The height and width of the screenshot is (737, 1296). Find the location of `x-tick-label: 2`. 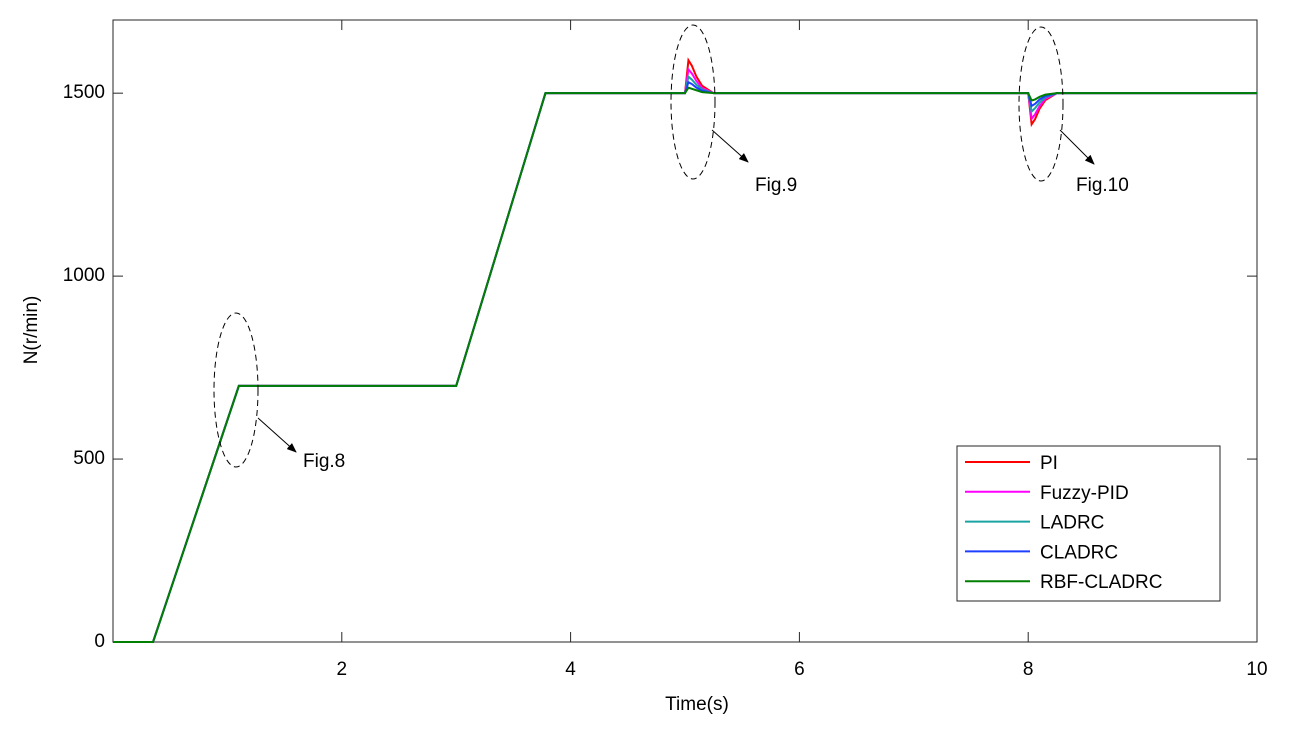

x-tick-label: 2 is located at coordinates (342, 669).